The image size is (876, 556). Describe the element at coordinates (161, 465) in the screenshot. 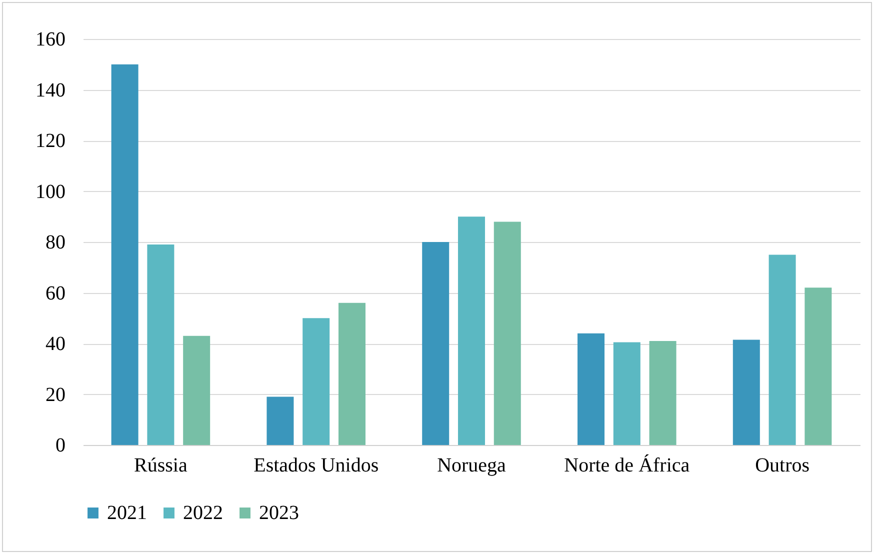

I see `x-tick-label: Rússia` at that location.